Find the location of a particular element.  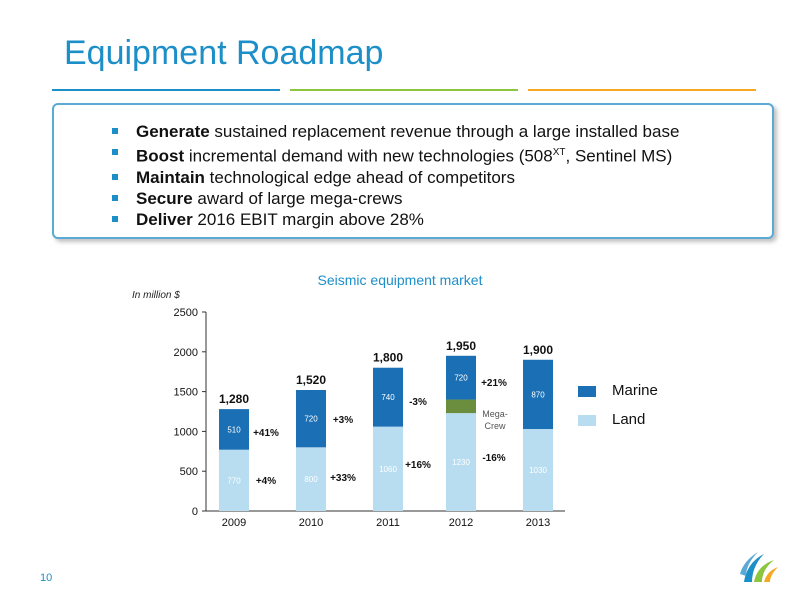

bullet-keyword: Boost is located at coordinates (160, 156).